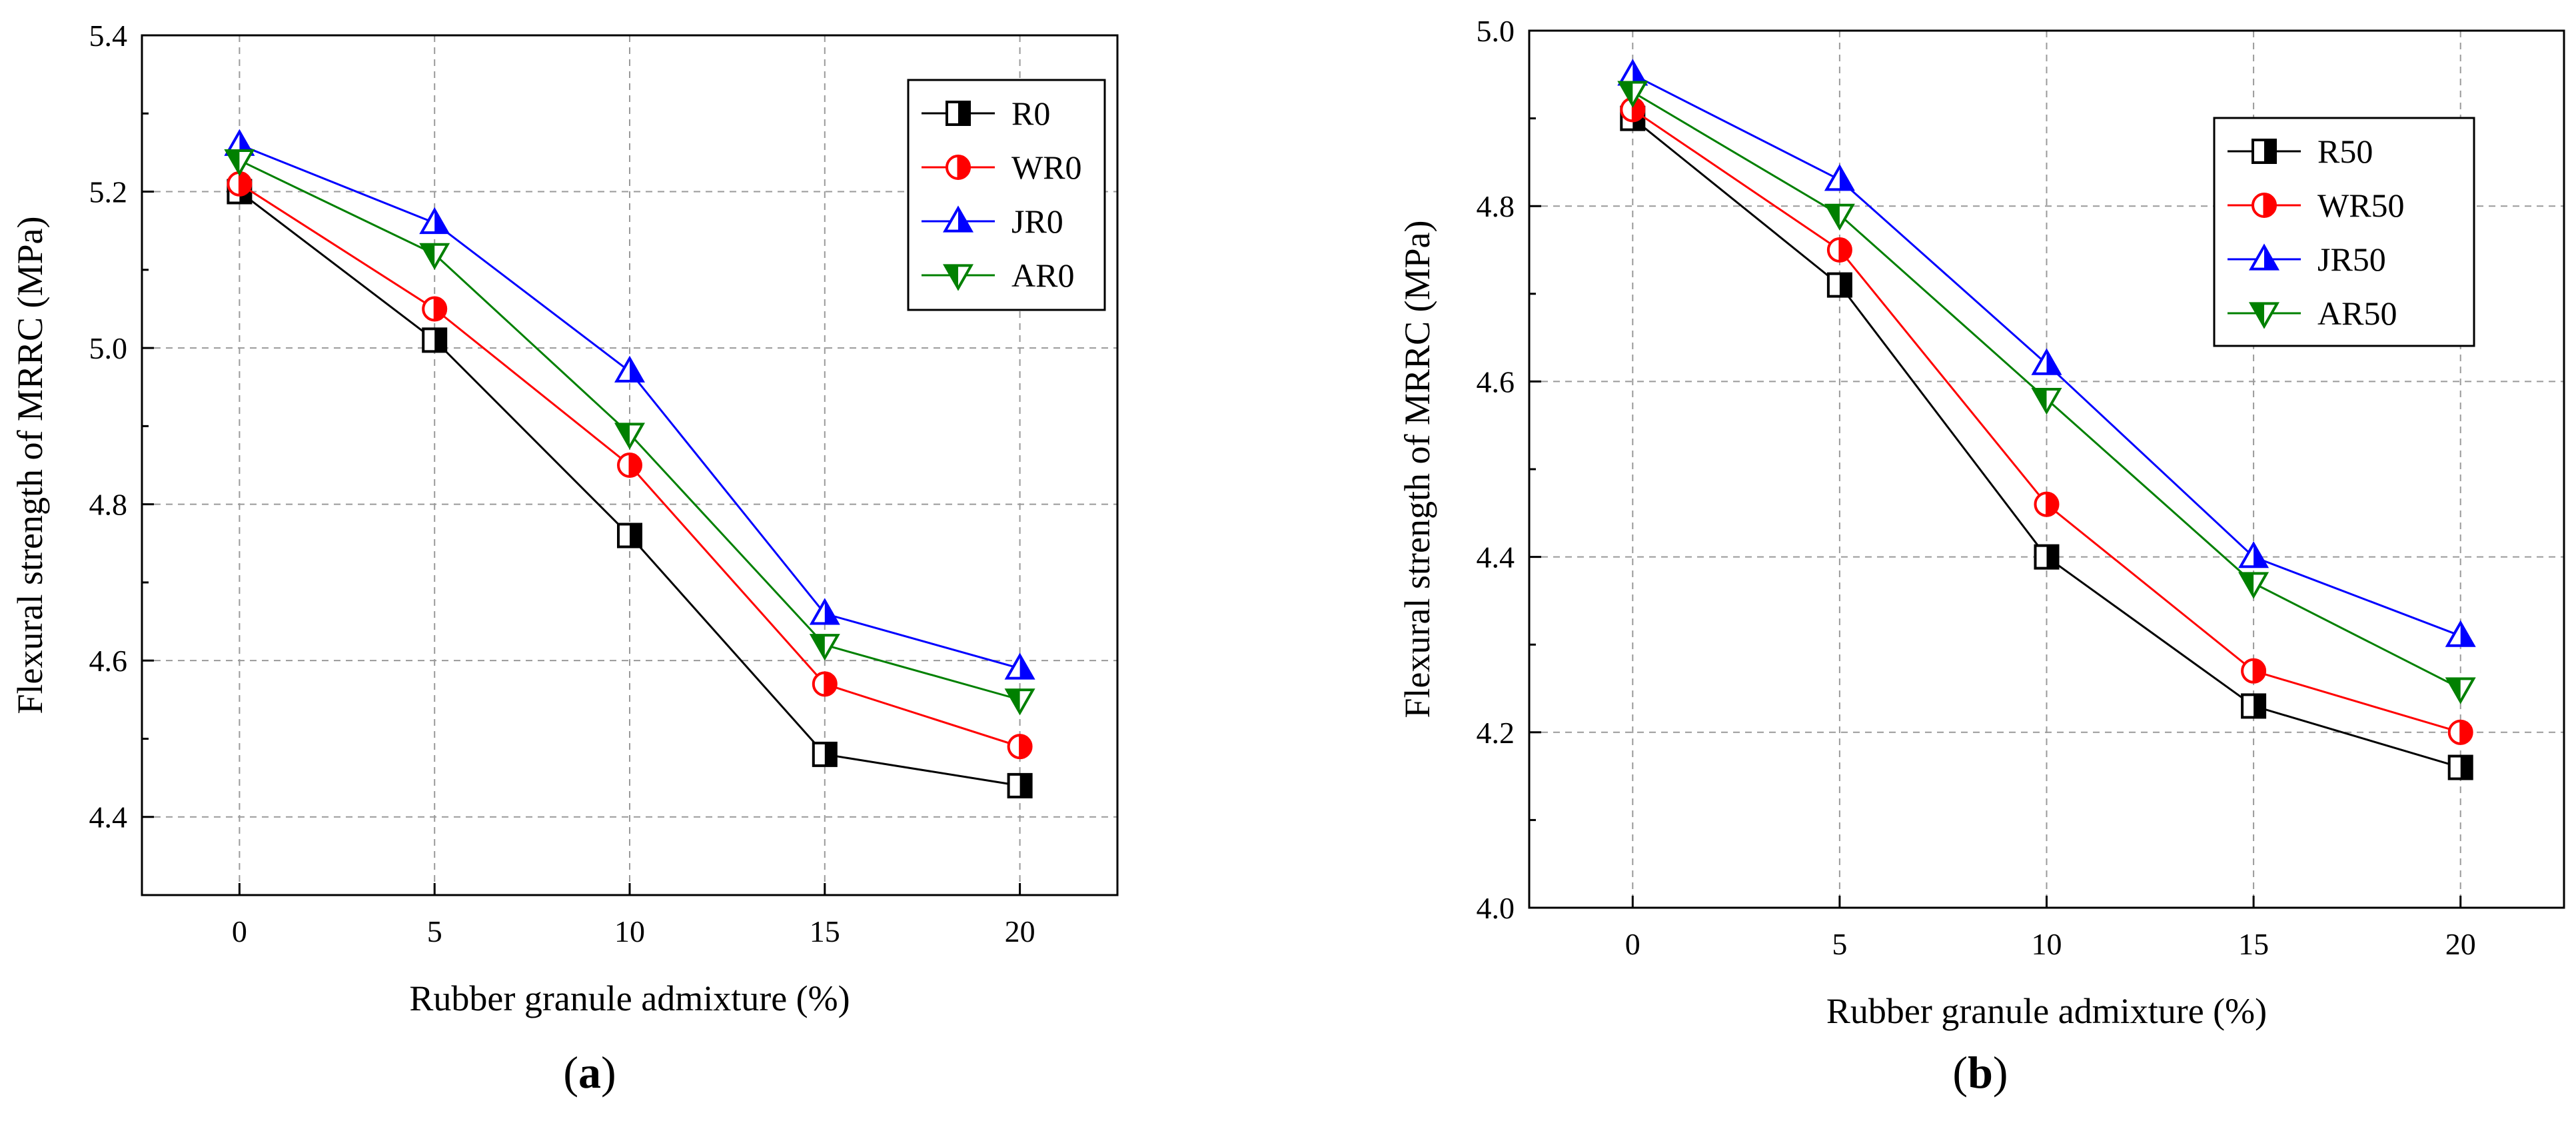 This screenshot has width=2576, height=1127. What do you see at coordinates (959, 167) in the screenshot?
I see `legend-marker-WR0` at bounding box center [959, 167].